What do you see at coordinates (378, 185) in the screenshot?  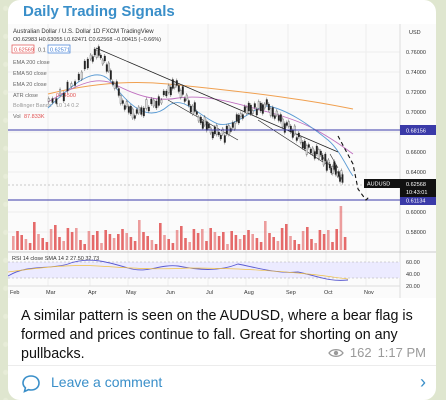 I see `symbol-badge: AUDUSD` at bounding box center [378, 185].